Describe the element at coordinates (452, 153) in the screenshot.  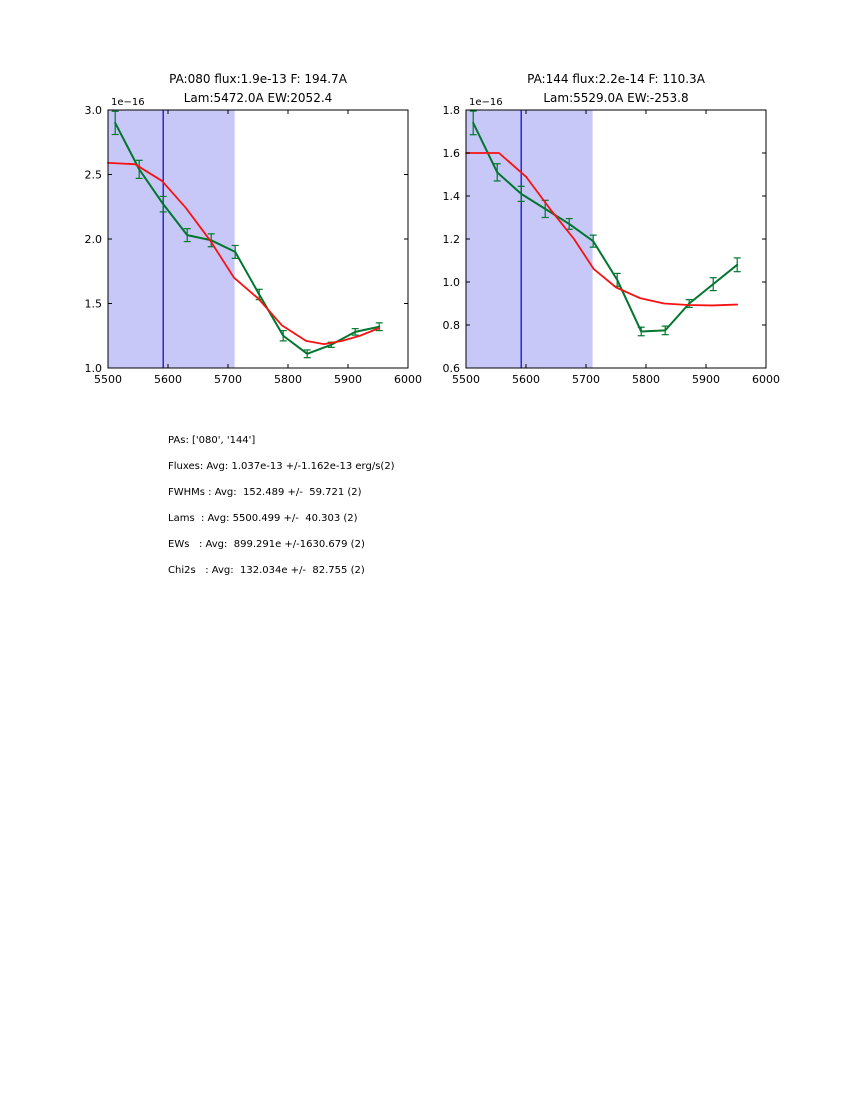
I see `y-tick-label: 1.6` at that location.